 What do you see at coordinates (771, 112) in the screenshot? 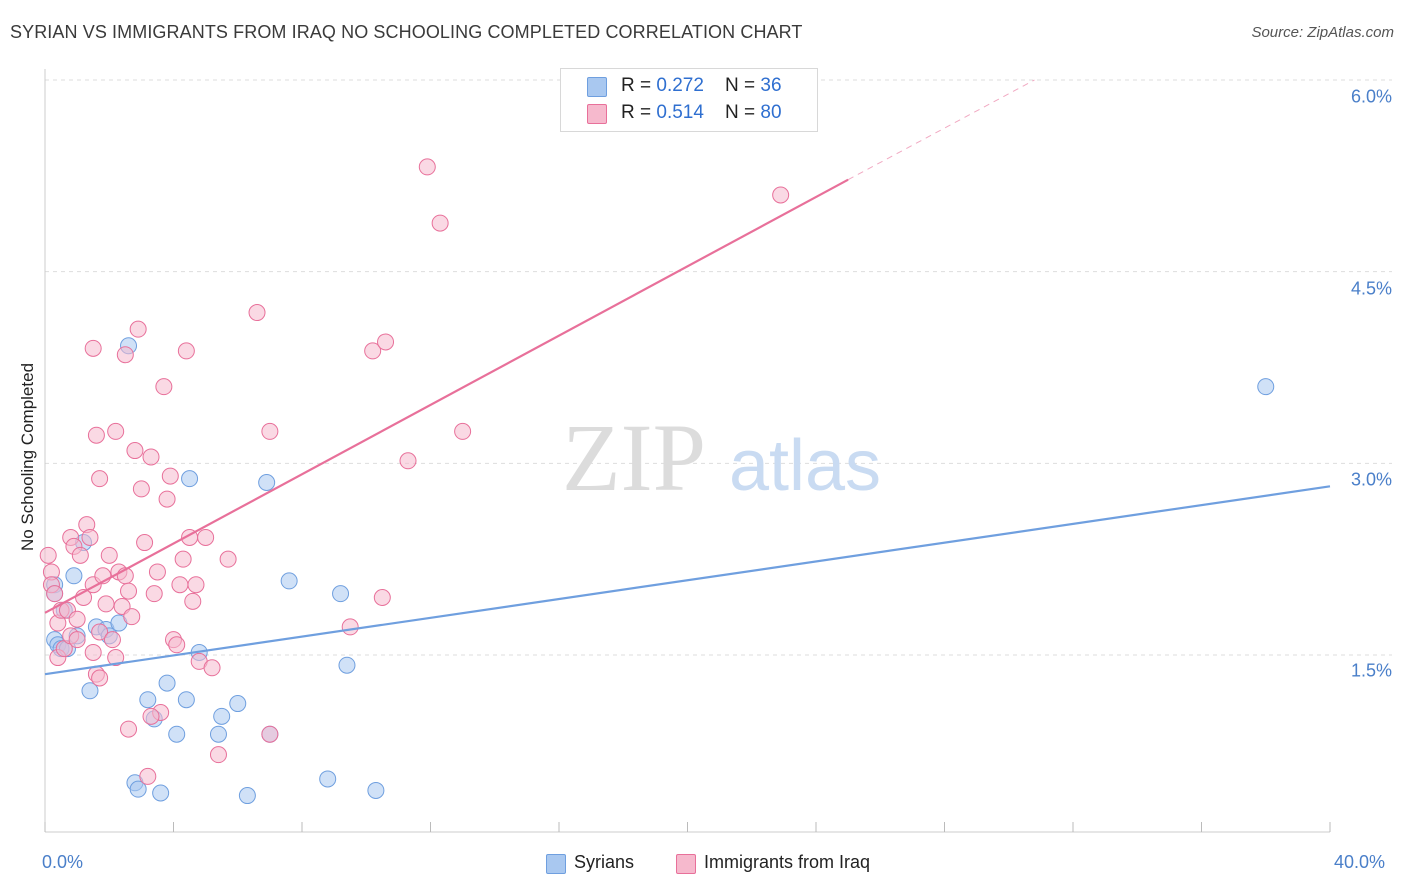
I see `legend-n-value: 80` at bounding box center [771, 112].